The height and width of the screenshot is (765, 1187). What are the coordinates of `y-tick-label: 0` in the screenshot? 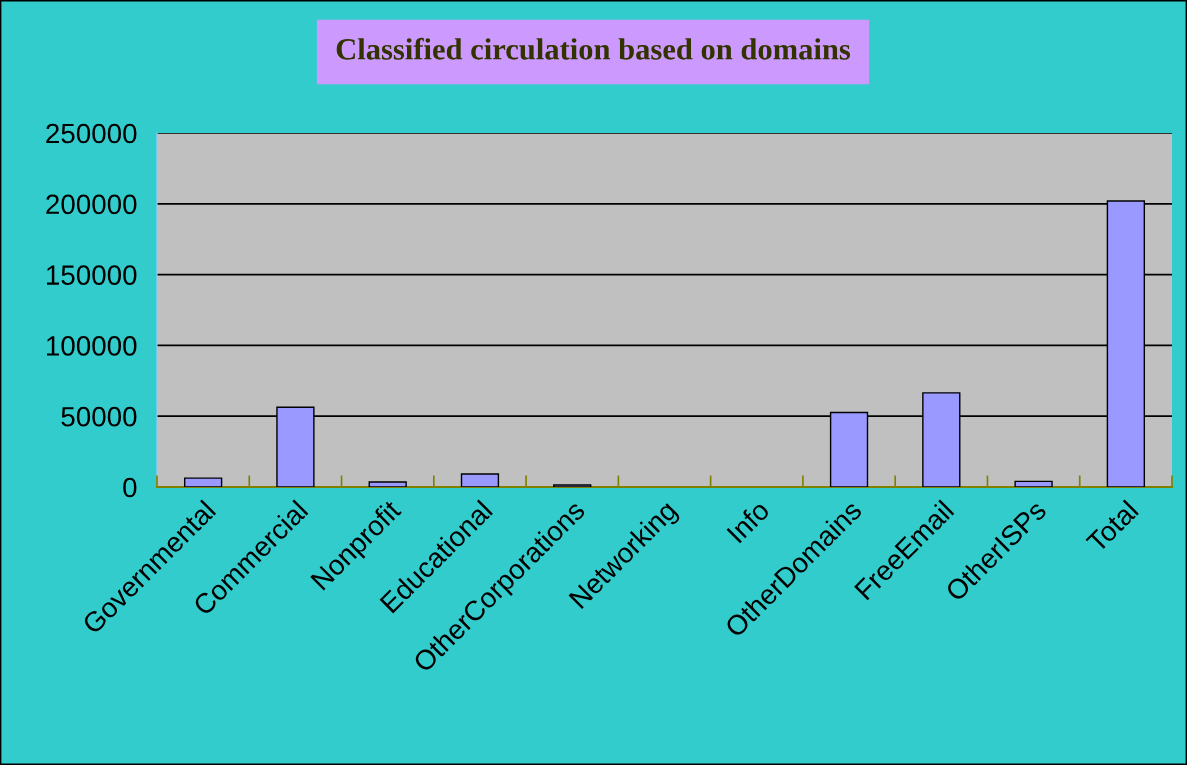 It's located at (130, 487).